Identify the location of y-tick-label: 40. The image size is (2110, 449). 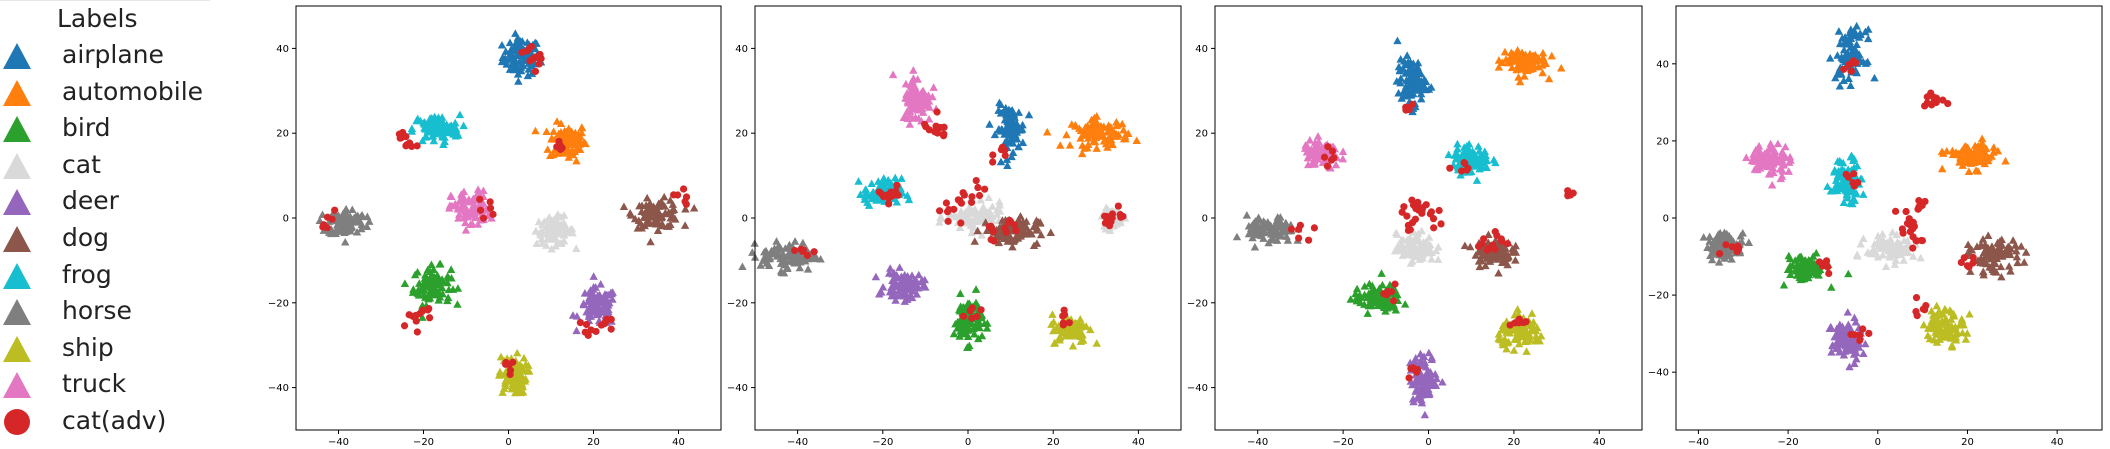
(1662, 64).